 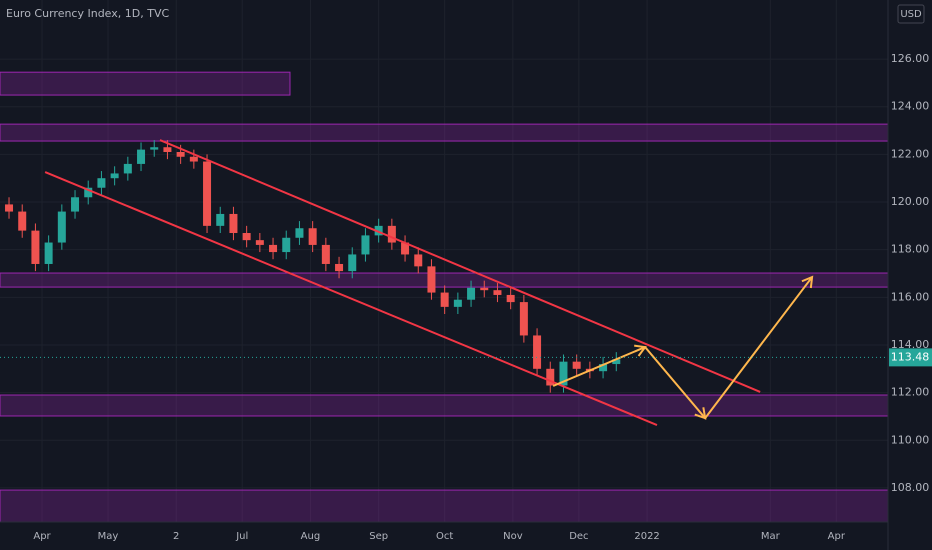 I want to click on currency: USD, so click(x=911, y=14).